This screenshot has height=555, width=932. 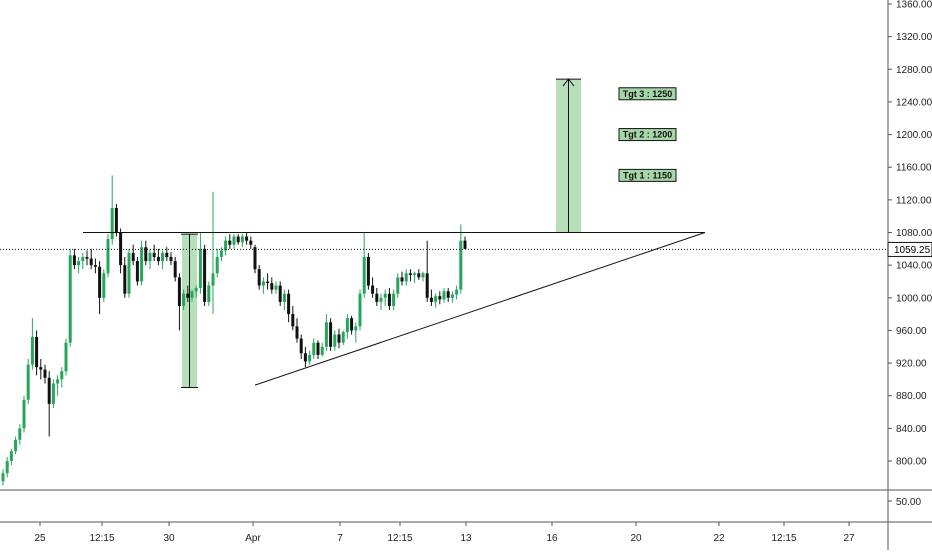 What do you see at coordinates (914, 37) in the screenshot?
I see `y-tick-label: 1320.00` at bounding box center [914, 37].